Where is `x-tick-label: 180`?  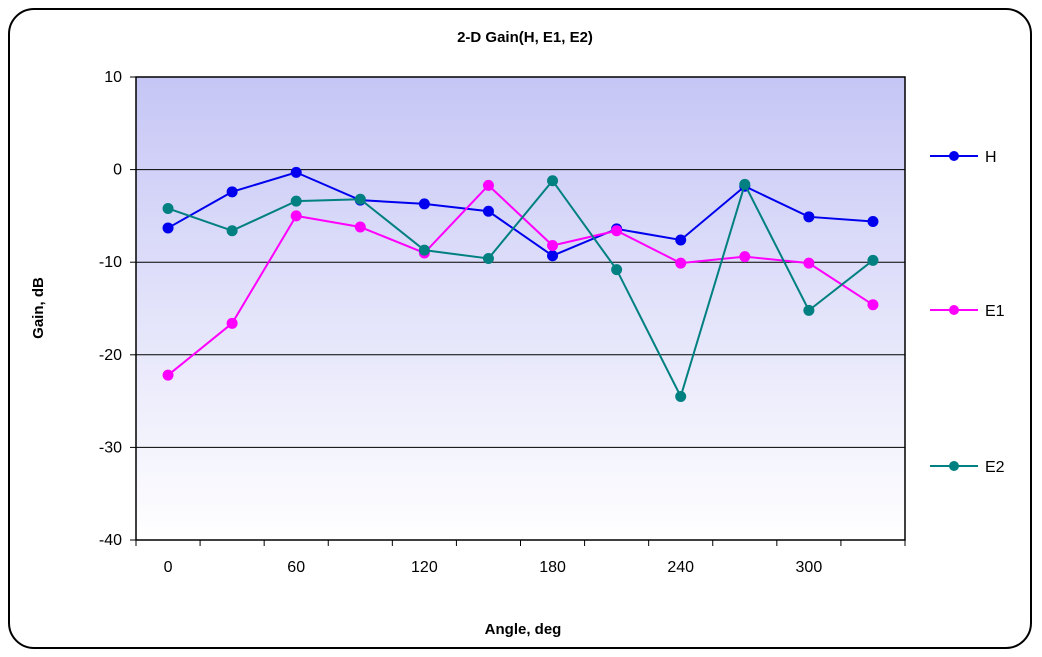
x-tick-label: 180 is located at coordinates (552, 567).